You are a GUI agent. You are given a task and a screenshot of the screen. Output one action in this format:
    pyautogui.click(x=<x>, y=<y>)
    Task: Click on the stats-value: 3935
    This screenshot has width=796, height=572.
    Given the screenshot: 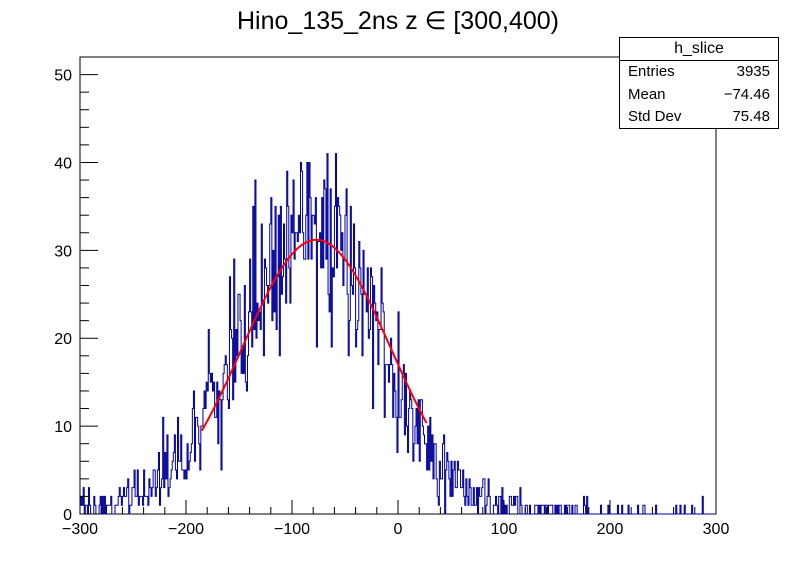 What is the action you would take?
    pyautogui.click(x=753, y=71)
    